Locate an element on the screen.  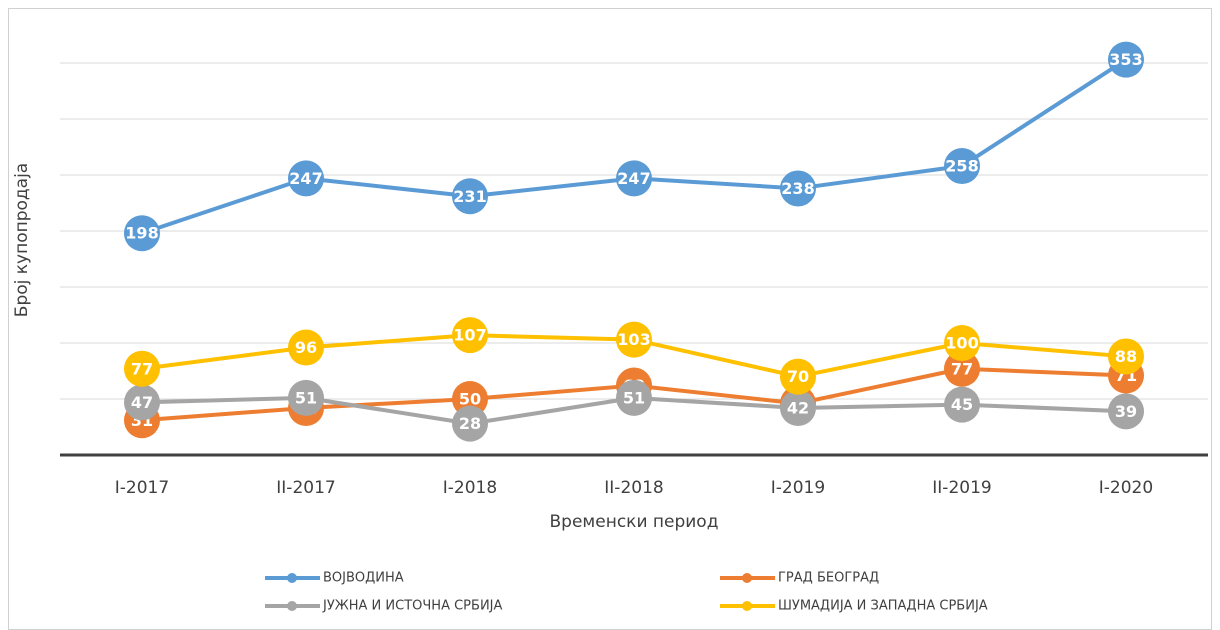
data-label: 107 is located at coordinates (469, 335).